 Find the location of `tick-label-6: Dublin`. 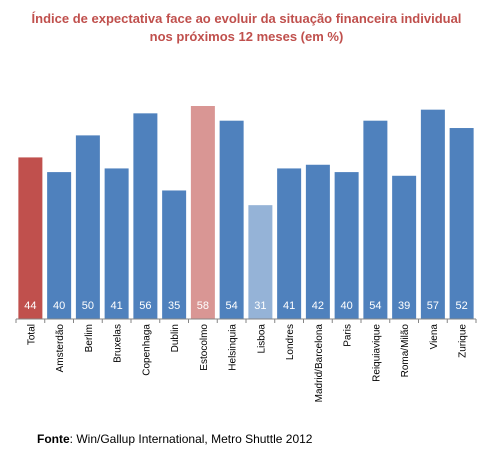

tick-label-6: Dublin is located at coordinates (175, 338).